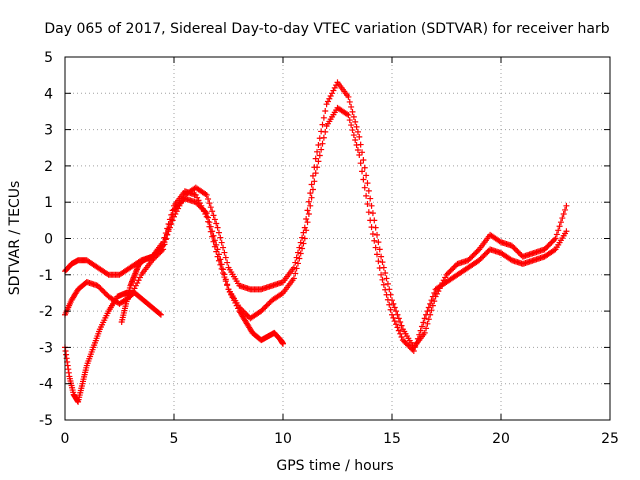  Describe the element at coordinates (46, 312) in the screenshot. I see `y-tick-label: -2` at that location.